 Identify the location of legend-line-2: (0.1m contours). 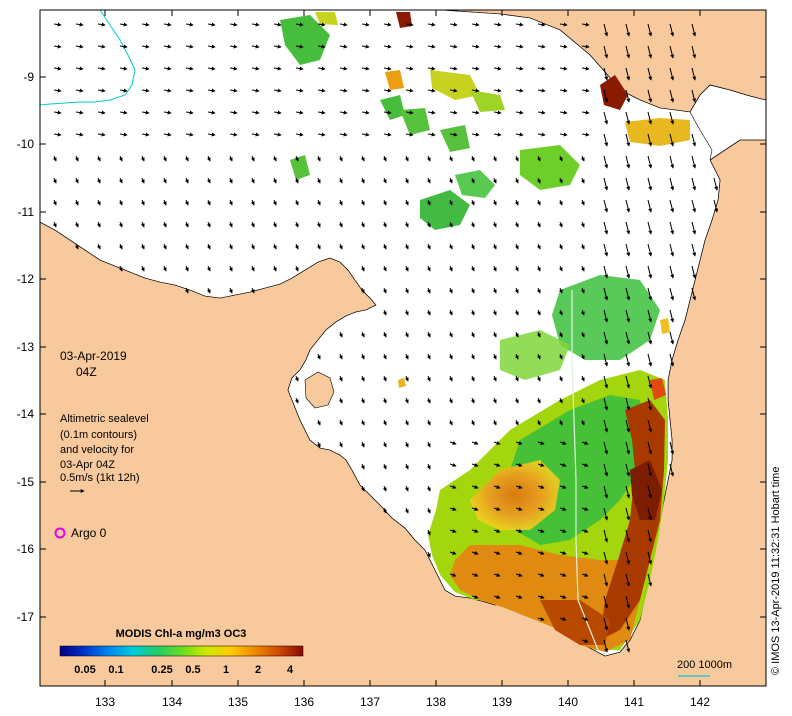
(98, 435).